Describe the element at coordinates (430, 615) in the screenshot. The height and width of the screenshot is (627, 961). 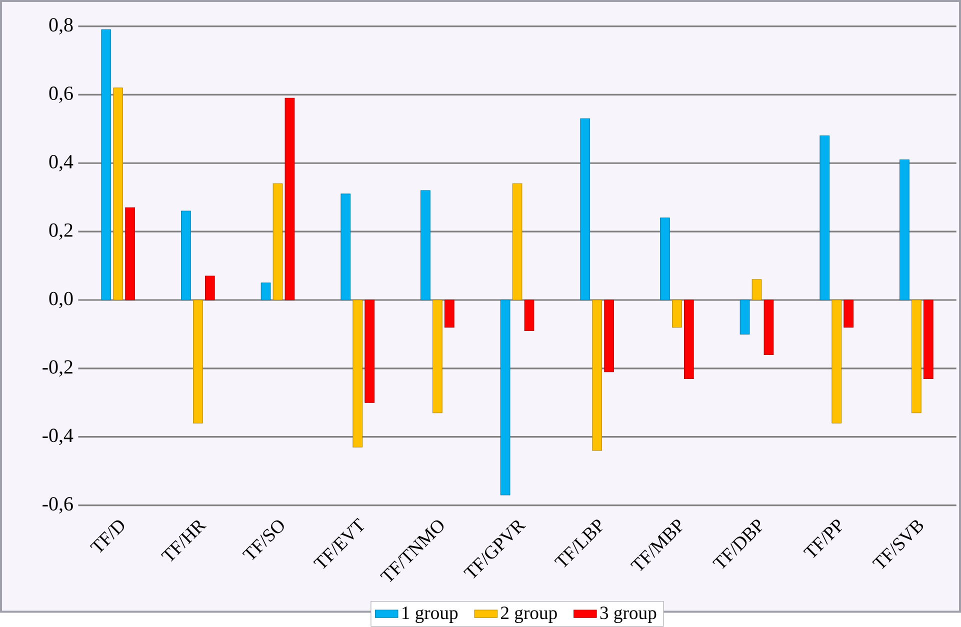
I see `legend-label: 1 group` at that location.